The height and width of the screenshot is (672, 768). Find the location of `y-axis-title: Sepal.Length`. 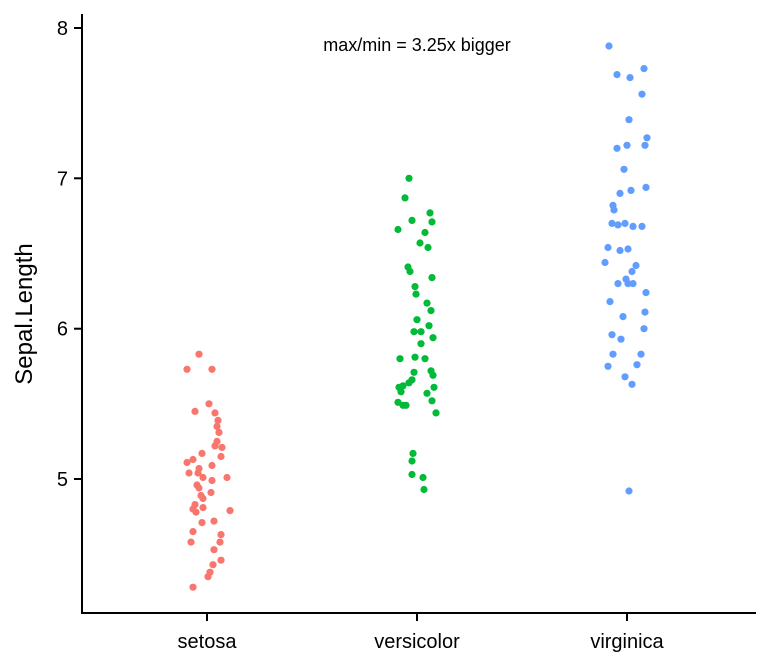

y-axis-title: Sepal.Length is located at coordinates (24, 313).